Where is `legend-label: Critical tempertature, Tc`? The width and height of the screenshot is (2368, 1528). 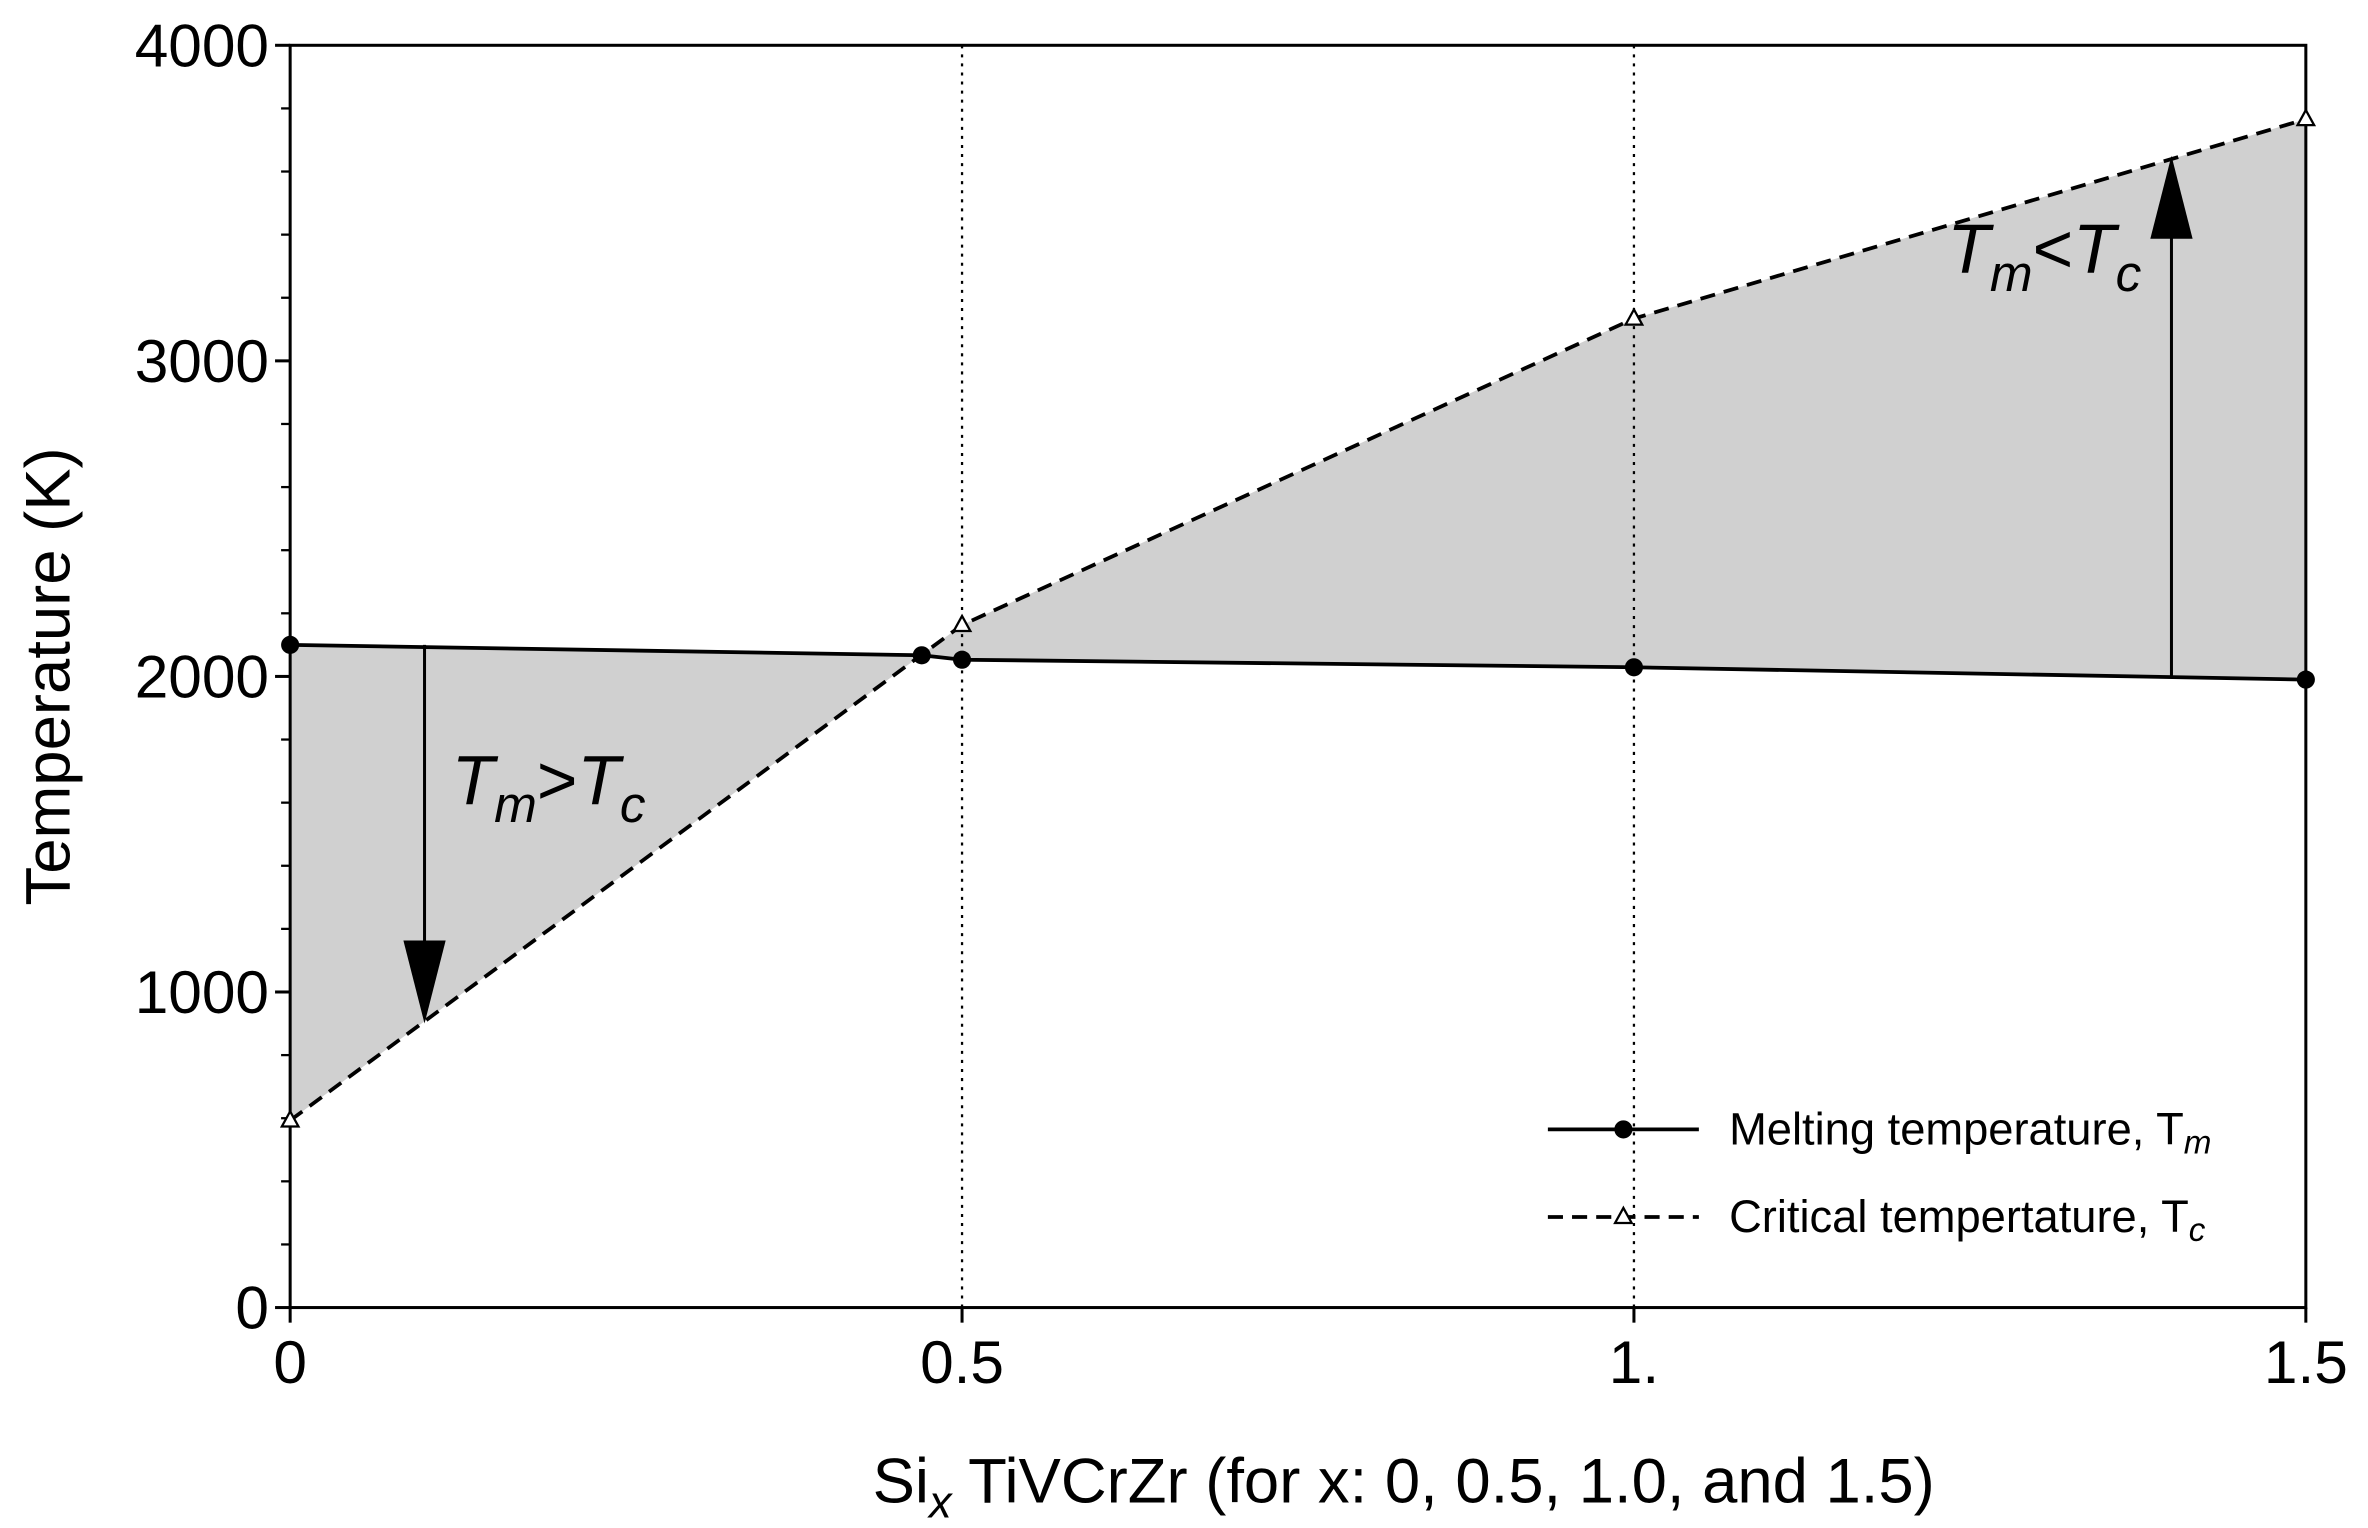
legend-label: Critical tempertature, Tc is located at coordinates (1967, 1220).